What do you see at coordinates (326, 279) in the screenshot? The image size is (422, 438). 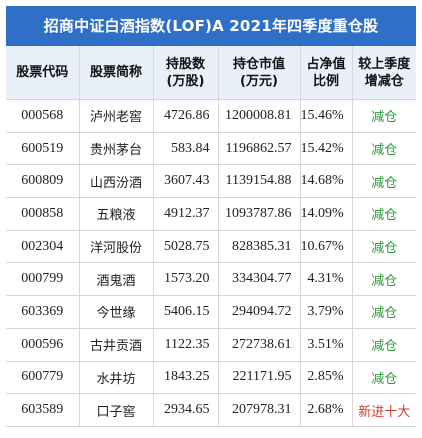 I see `net-ratio-cell: 4.31%` at bounding box center [326, 279].